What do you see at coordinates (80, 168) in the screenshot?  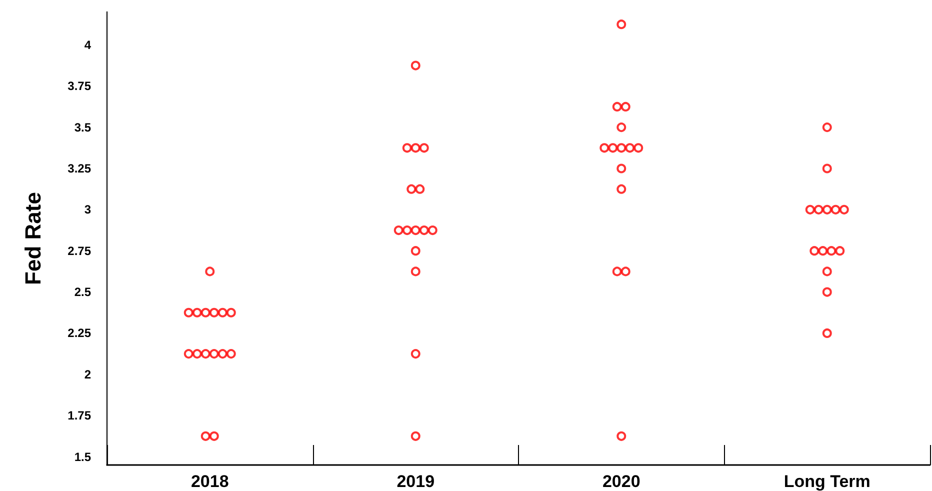 I see `y-tick-label: 3.25` at bounding box center [80, 168].